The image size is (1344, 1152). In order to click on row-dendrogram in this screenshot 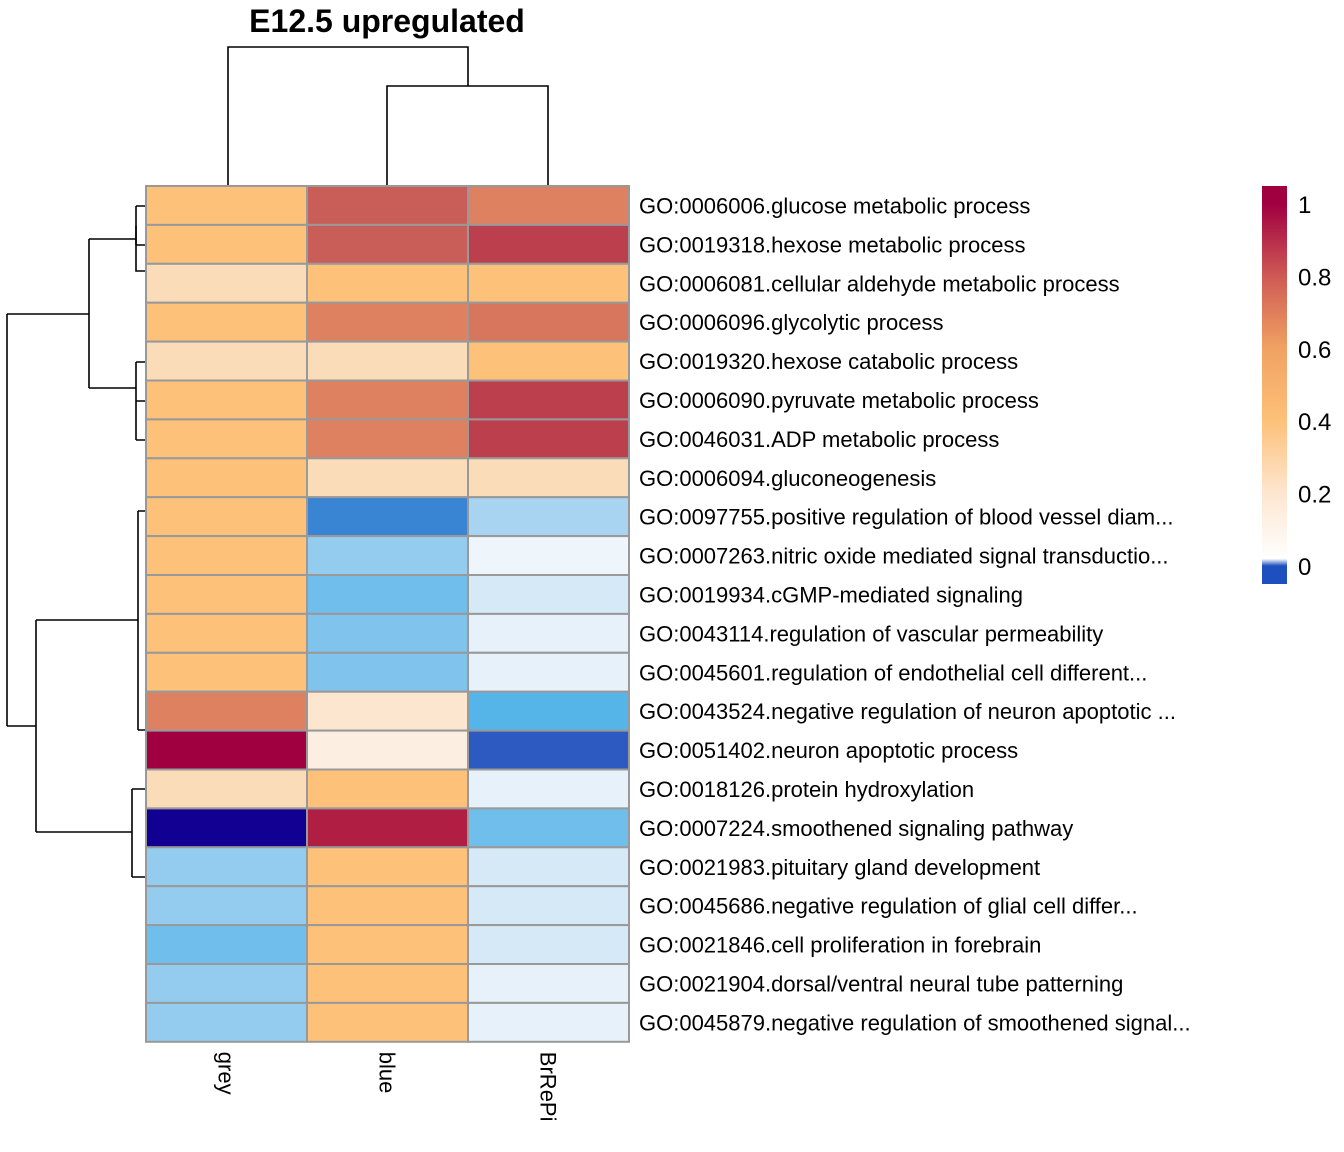, I will do `click(76, 541)`.